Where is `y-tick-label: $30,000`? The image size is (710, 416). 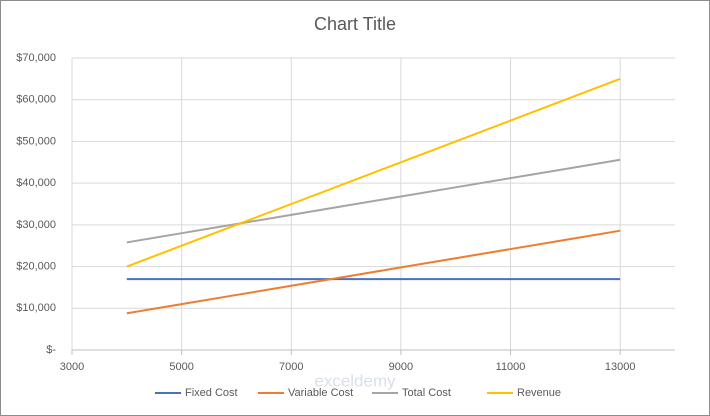
y-tick-label: $30,000 is located at coordinates (36, 225).